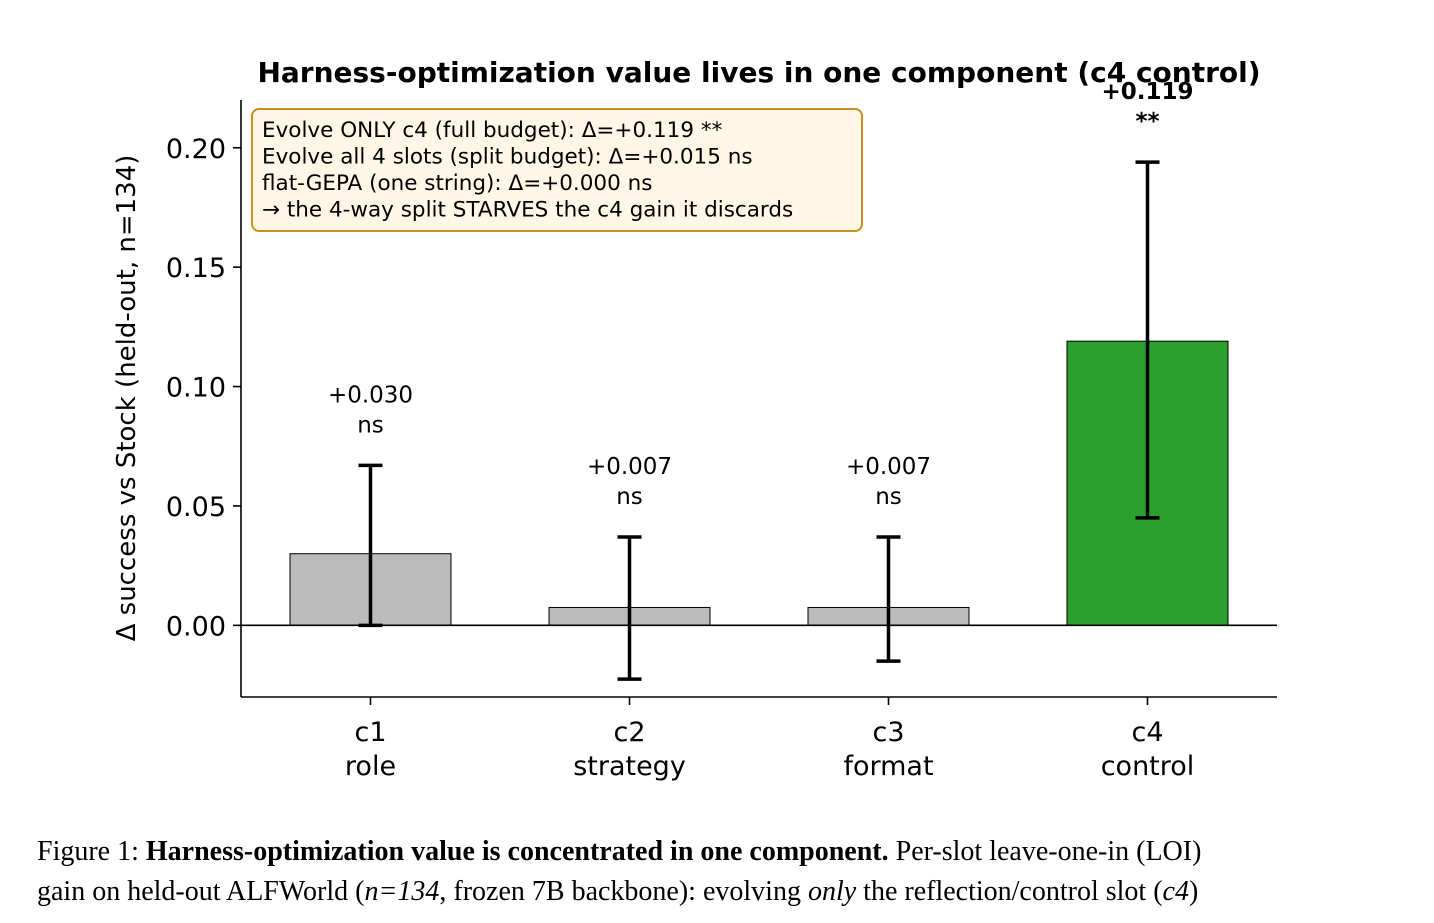  What do you see at coordinates (1169, 851) in the screenshot?
I see `caption-loi: LOI` at bounding box center [1169, 851].